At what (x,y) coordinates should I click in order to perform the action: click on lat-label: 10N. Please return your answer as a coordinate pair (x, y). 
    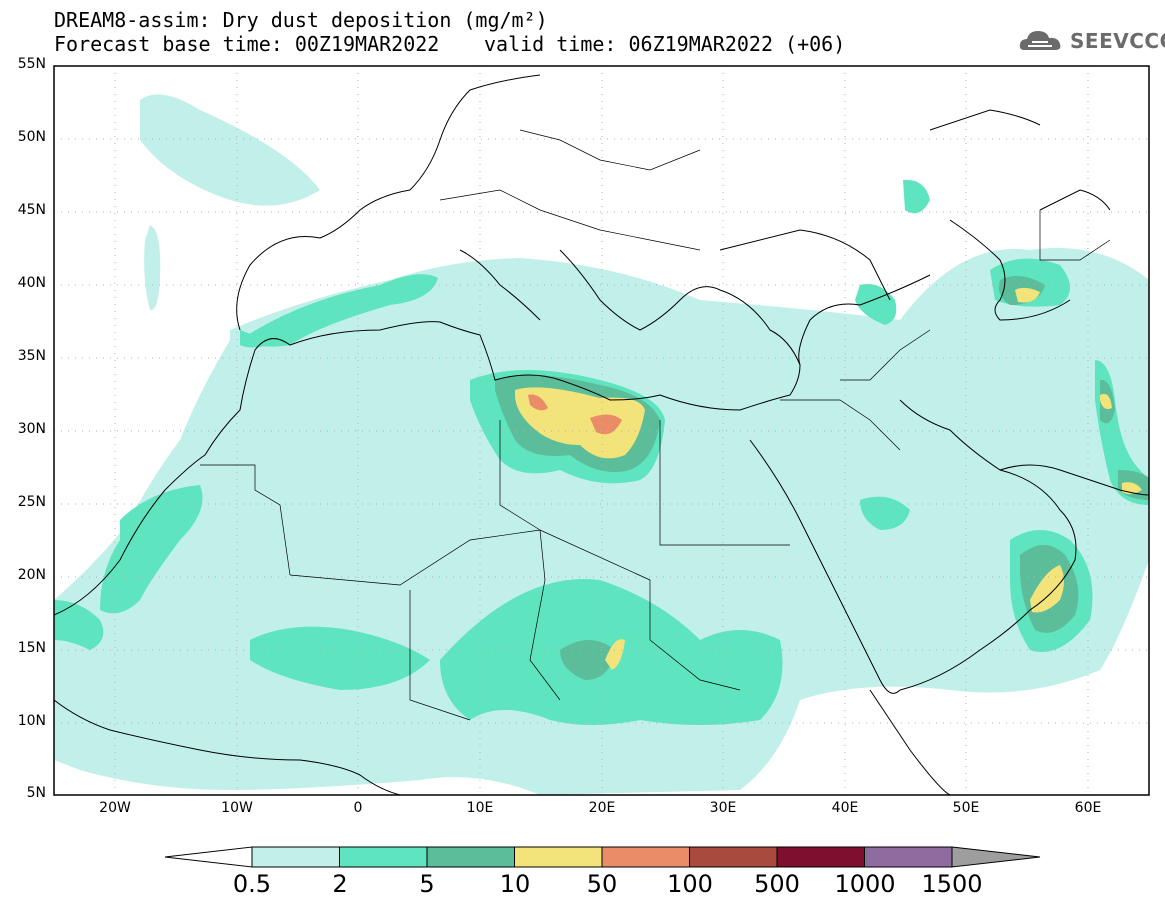
    Looking at the image, I should click on (31, 721).